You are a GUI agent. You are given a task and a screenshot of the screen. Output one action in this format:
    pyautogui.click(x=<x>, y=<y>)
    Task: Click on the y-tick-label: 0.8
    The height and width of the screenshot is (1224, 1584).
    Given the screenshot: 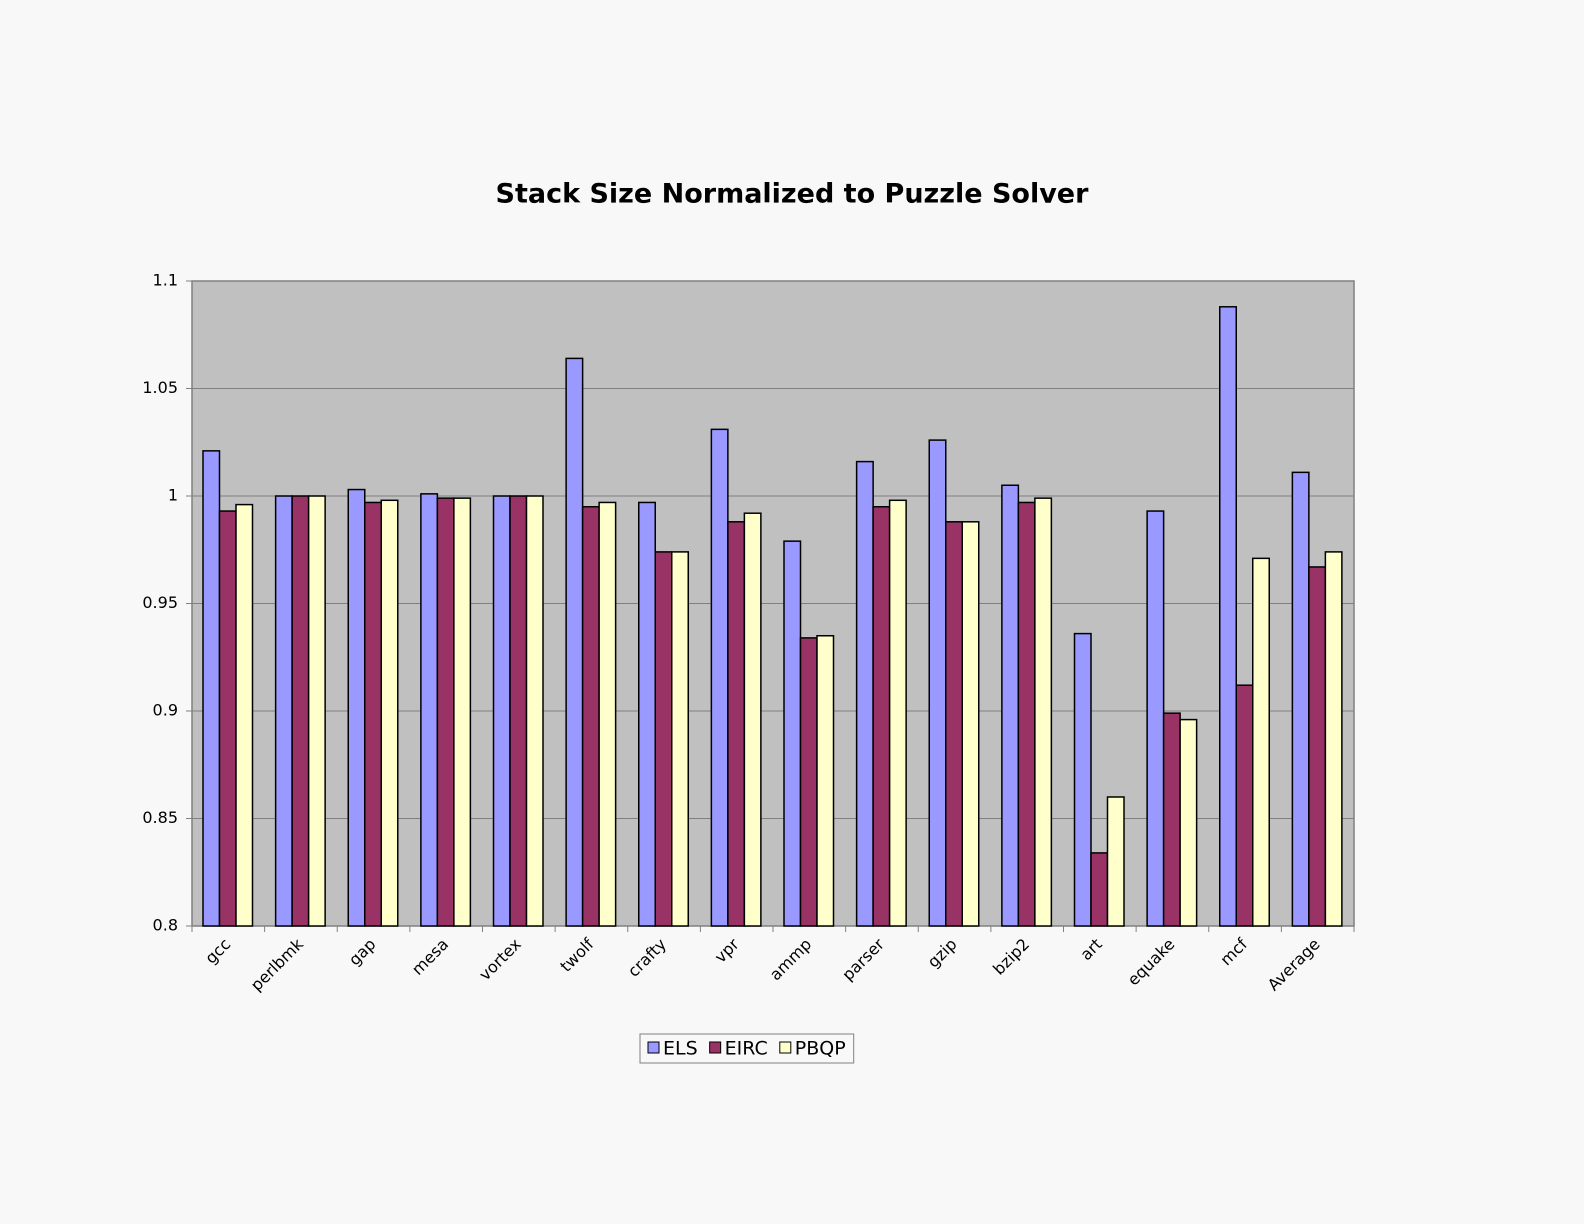 What is the action you would take?
    pyautogui.click(x=165, y=925)
    